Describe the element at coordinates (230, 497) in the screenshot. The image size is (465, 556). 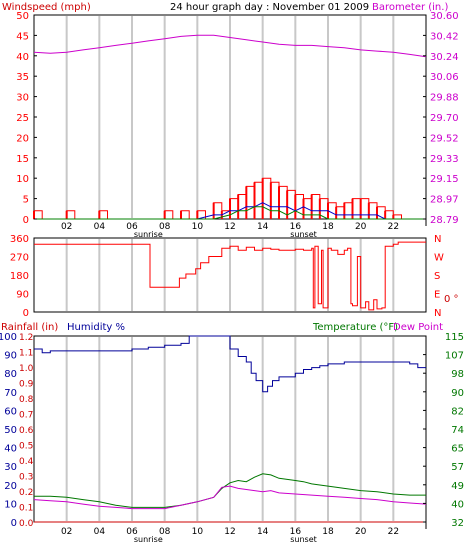
I see `dew-point-line` at that location.